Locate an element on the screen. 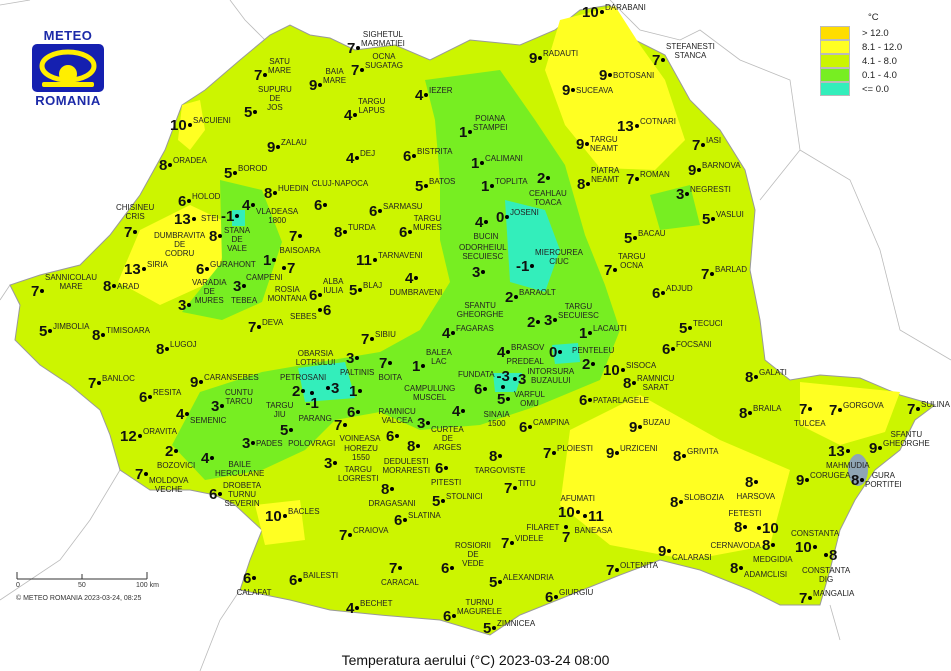 The image size is (951, 671). legend-swatch is located at coordinates (835, 47).